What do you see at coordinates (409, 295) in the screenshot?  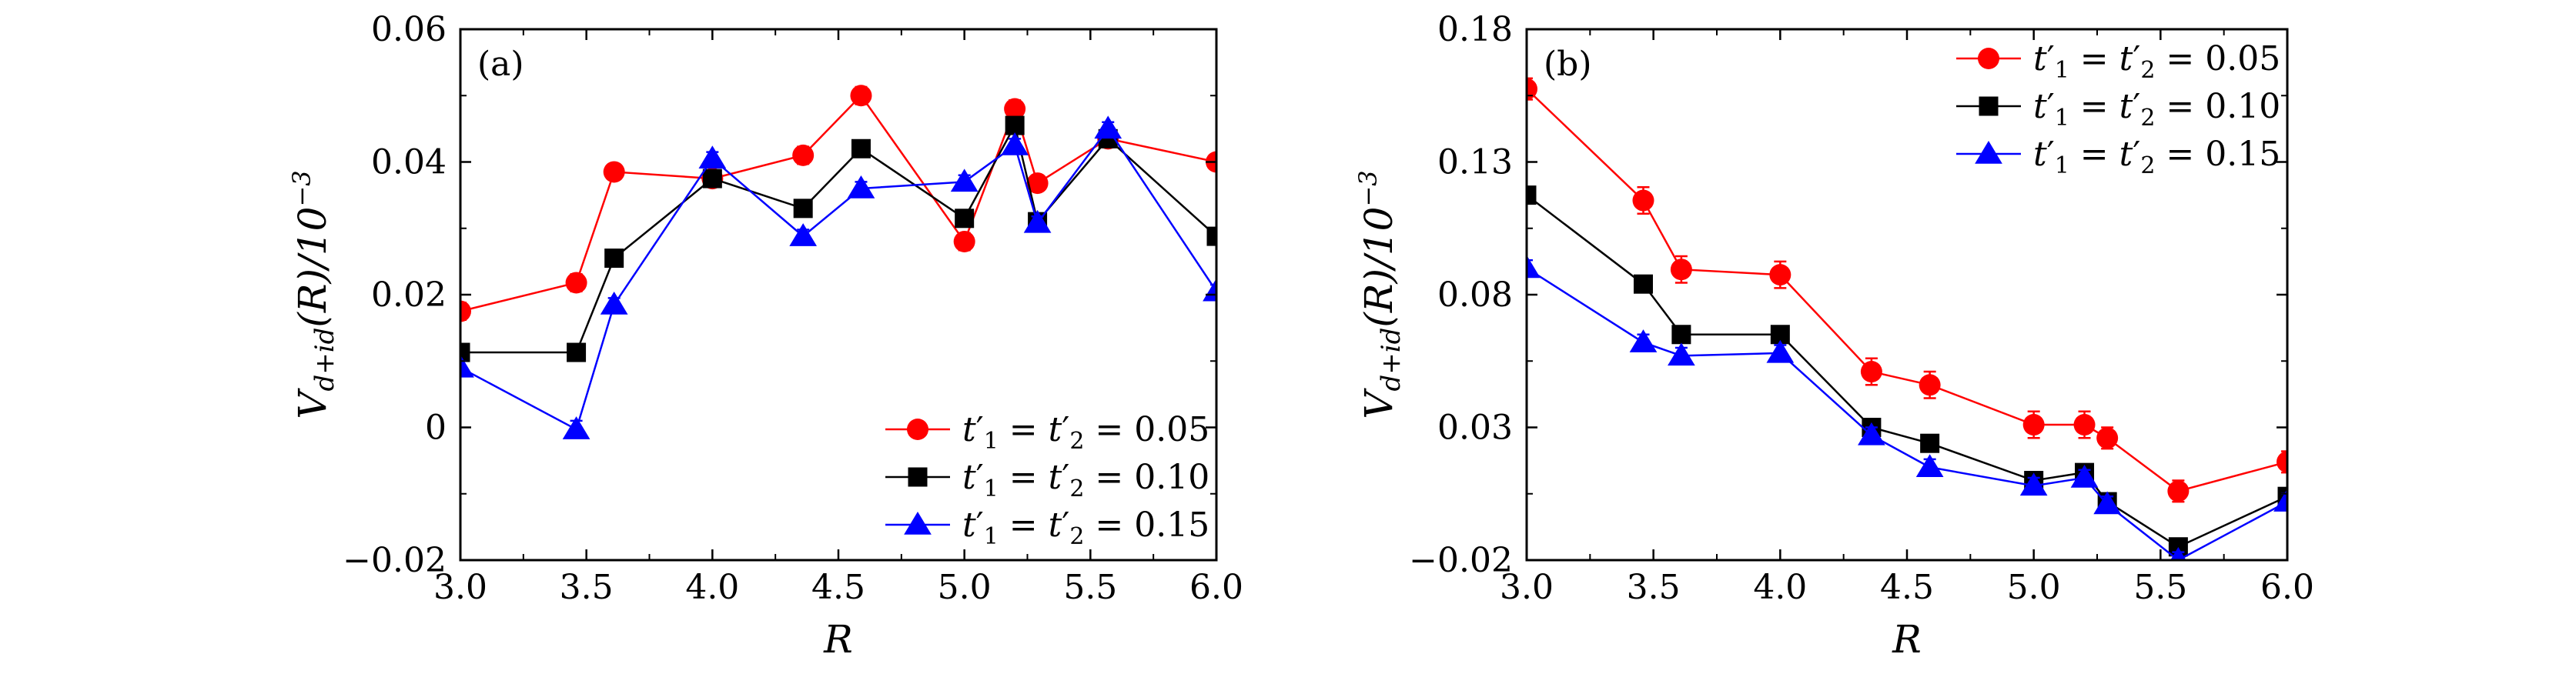 I see `y-tick-label: 0.02` at bounding box center [409, 295].